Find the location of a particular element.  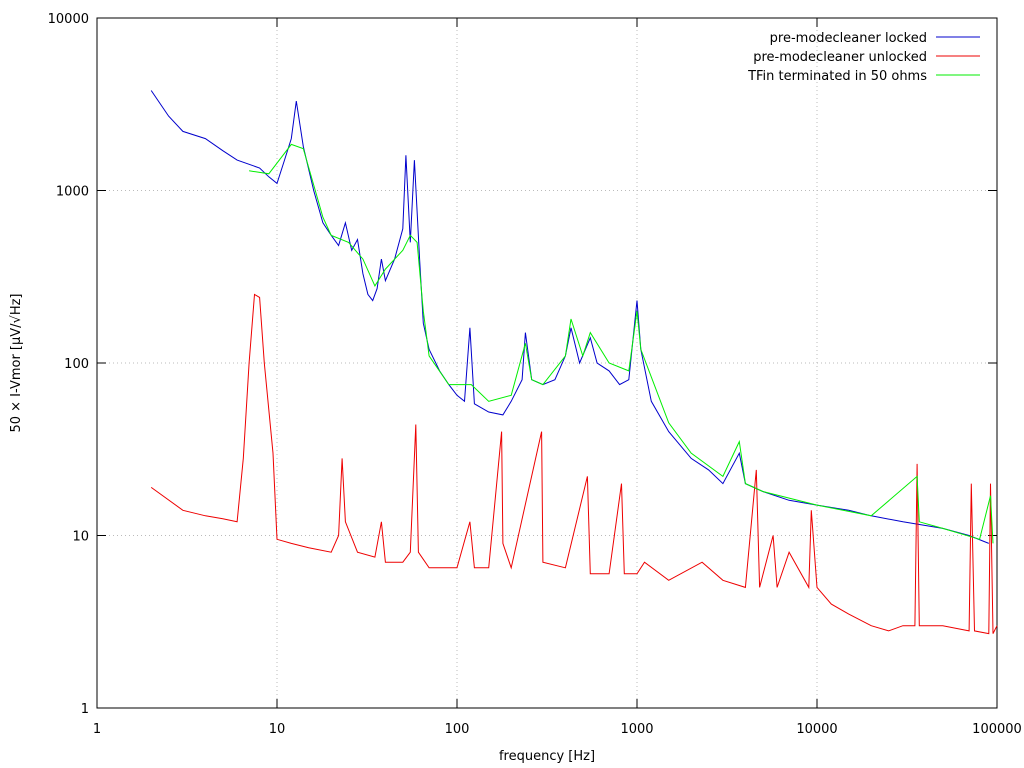

y-tick-label: 100 is located at coordinates (76, 364).